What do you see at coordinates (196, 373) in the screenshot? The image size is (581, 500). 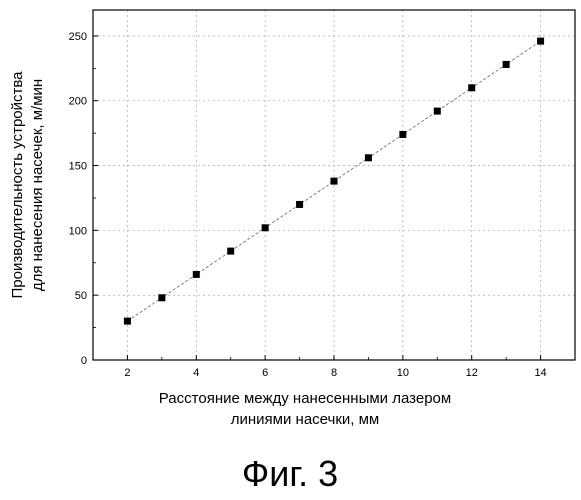 I see `x-tick-label: 4` at bounding box center [196, 373].